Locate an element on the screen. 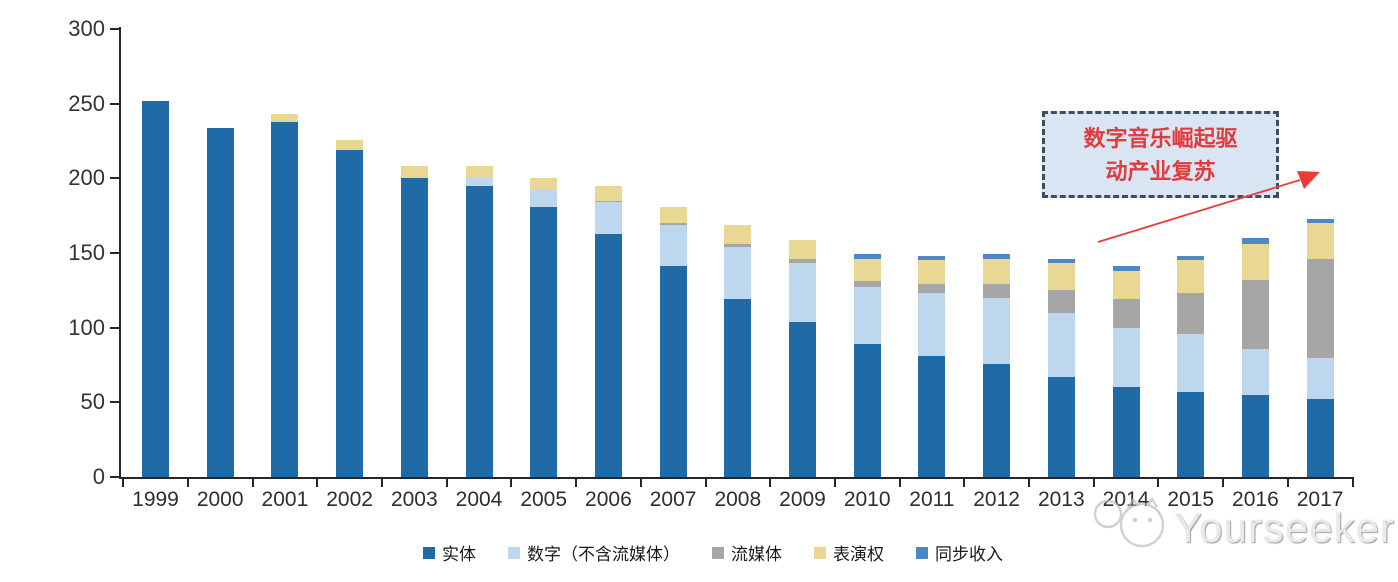 The width and height of the screenshot is (1398, 582). legend-item-表演权: 表演权 is located at coordinates (849, 552).